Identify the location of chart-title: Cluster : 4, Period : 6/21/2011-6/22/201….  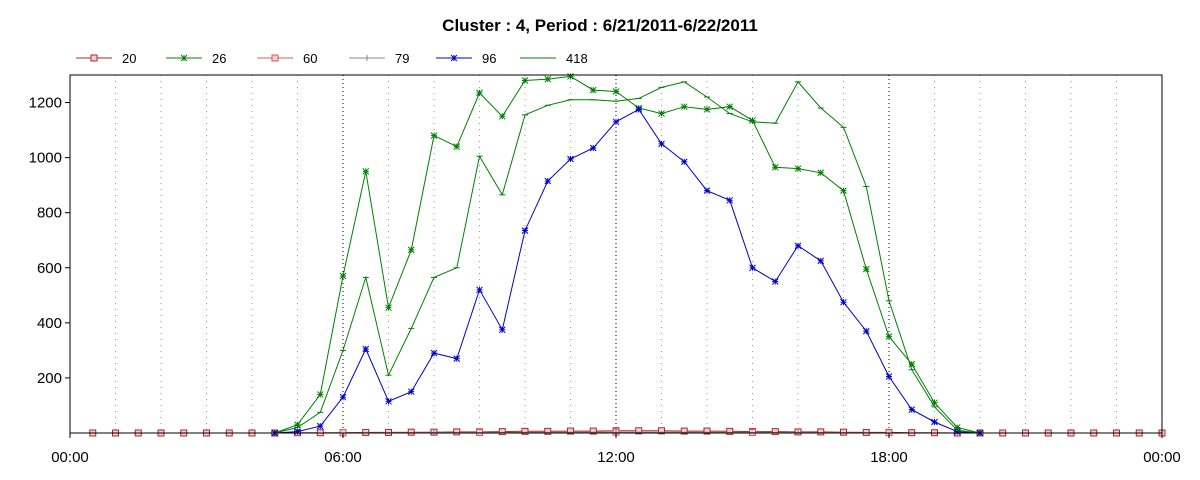
(600, 25).